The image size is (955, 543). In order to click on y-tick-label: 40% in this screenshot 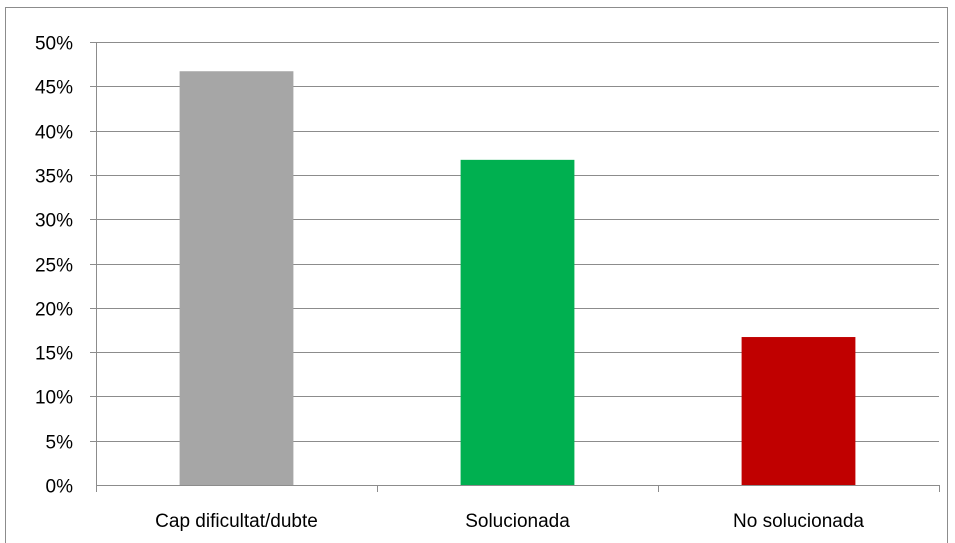, I will do `click(54, 133)`.